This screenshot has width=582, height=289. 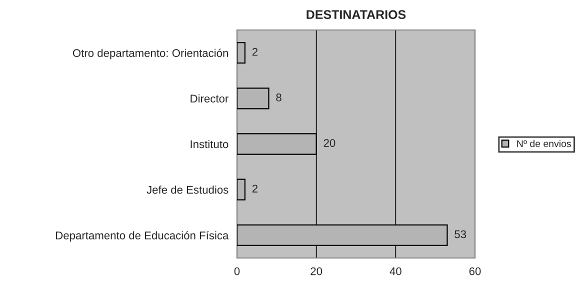 I want to click on y-tick-label: Departamento de Educación Física, so click(x=142, y=236).